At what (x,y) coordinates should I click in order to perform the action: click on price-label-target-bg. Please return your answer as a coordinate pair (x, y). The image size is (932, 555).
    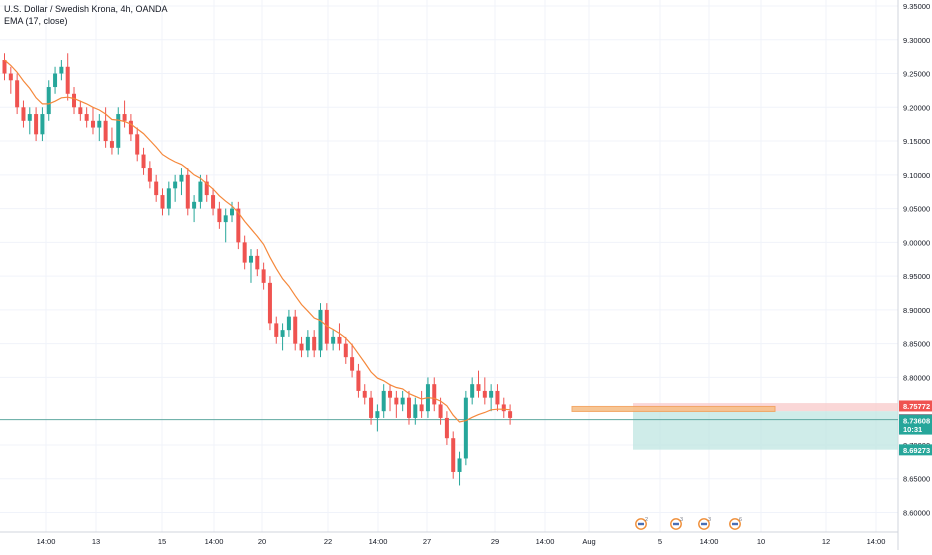
    Looking at the image, I should click on (915, 450).